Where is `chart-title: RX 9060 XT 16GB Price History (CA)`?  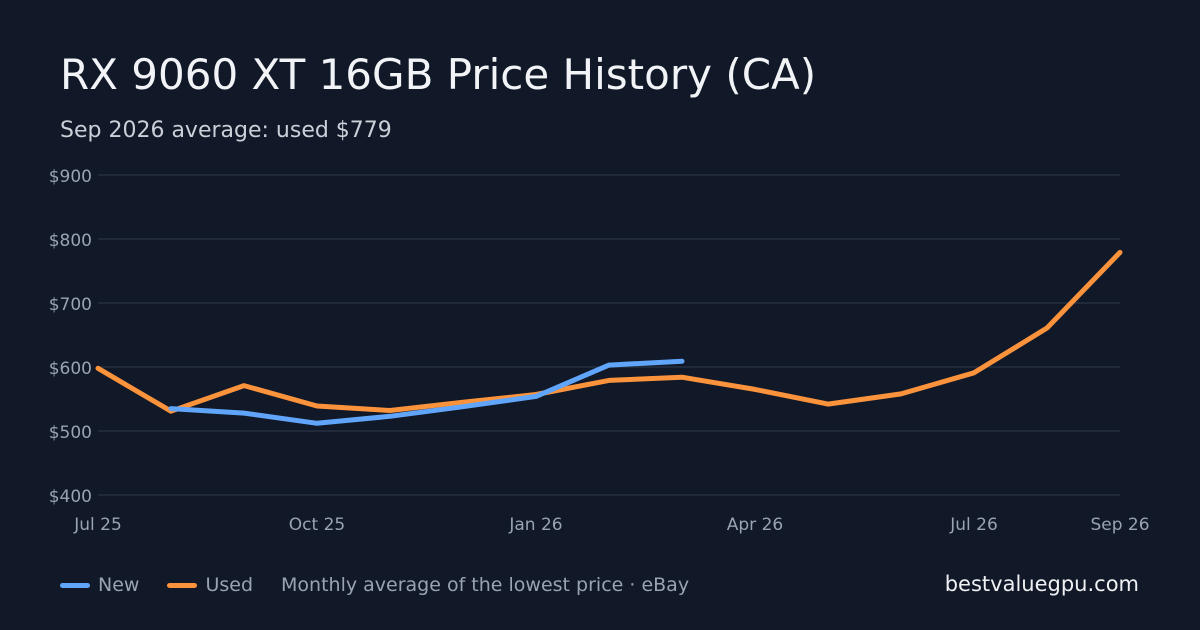 chart-title: RX 9060 XT 16GB Price History (CA) is located at coordinates (438, 74).